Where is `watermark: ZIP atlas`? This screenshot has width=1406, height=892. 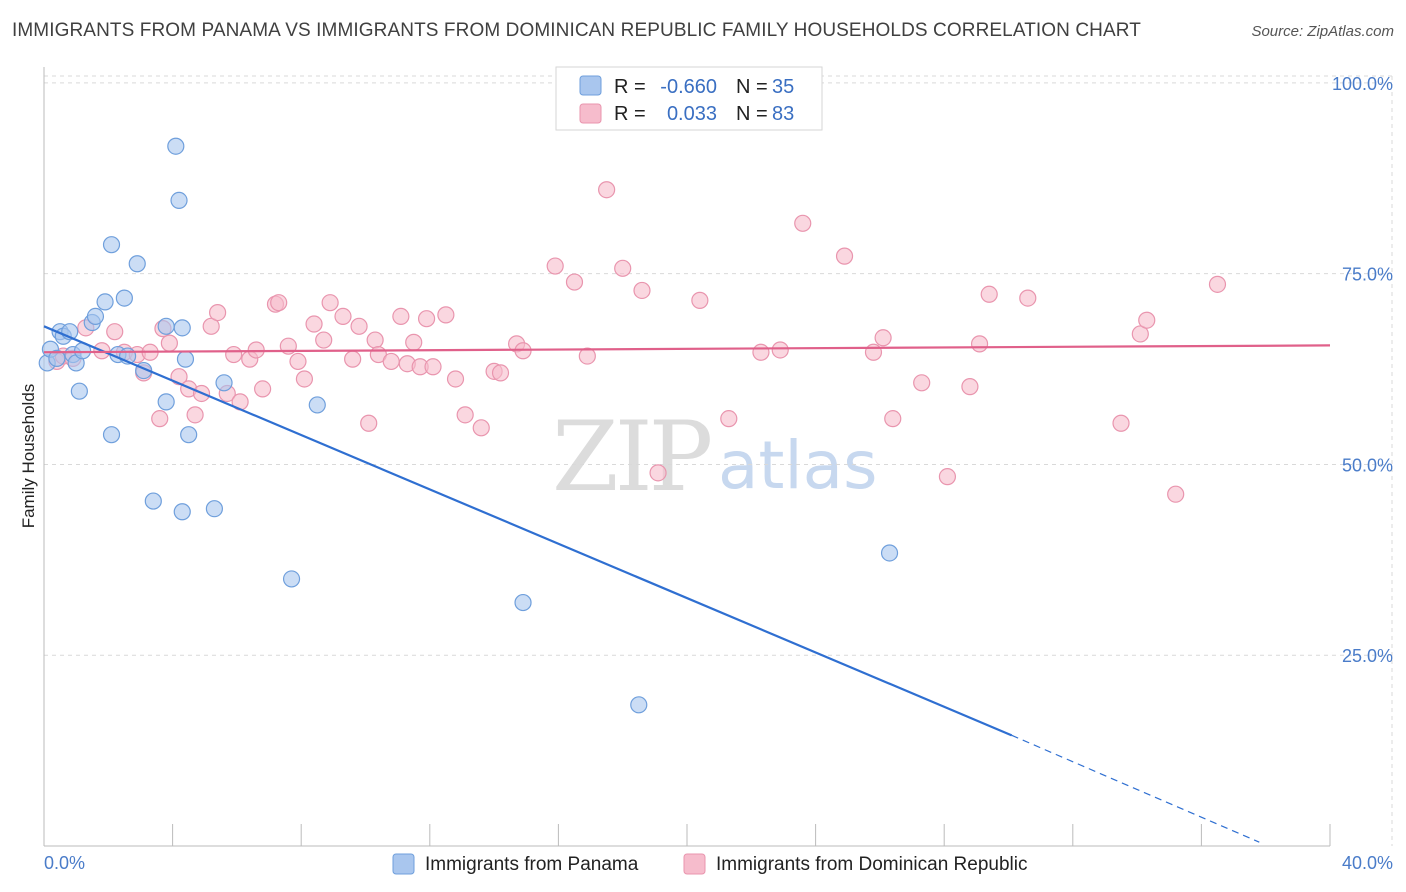 watermark: ZIP atlas is located at coordinates (715, 457).